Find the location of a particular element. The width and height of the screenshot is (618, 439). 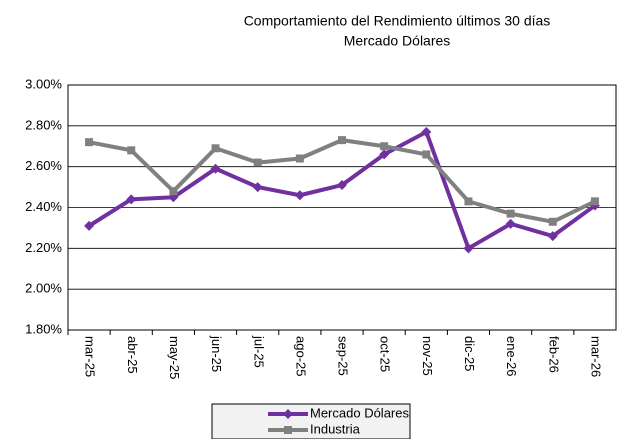

x-tick-label: jun-25 is located at coordinates (216, 353).